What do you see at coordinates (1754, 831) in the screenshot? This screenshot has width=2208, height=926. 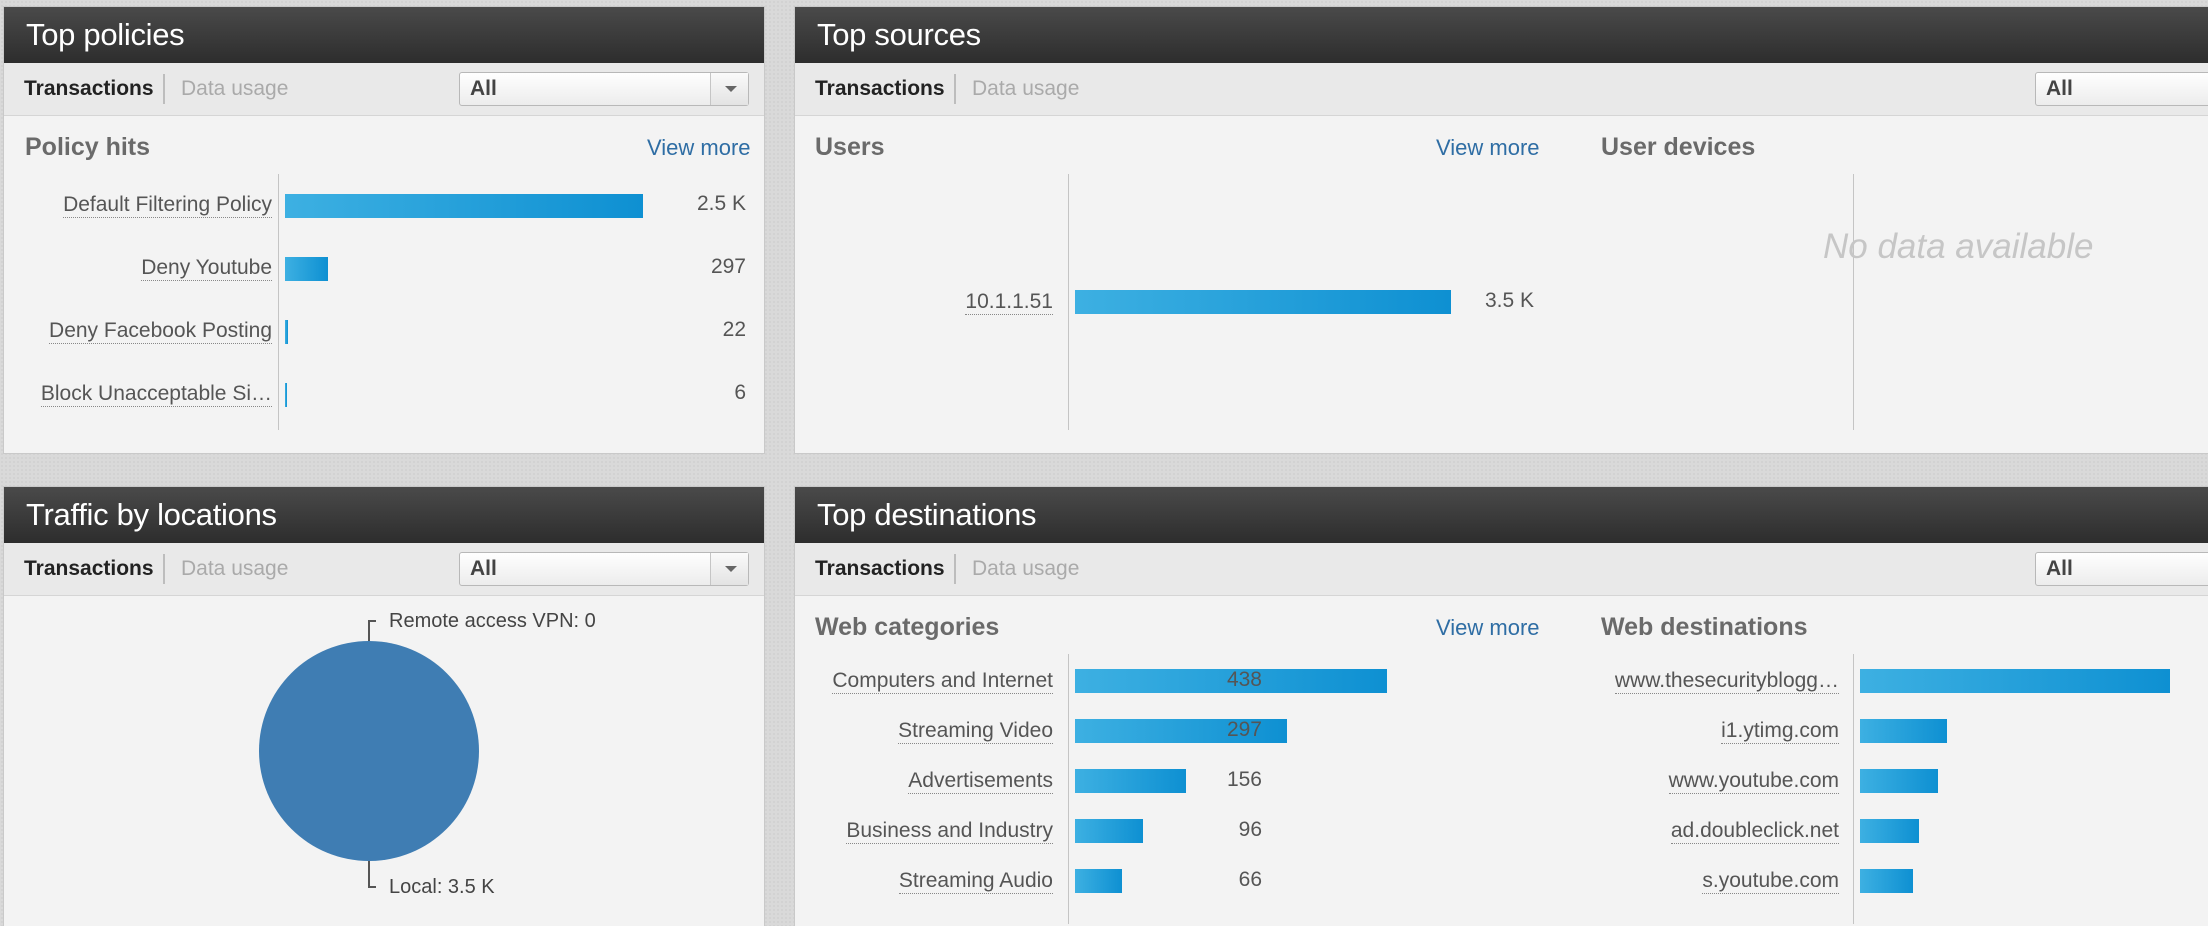 I see `destination-label: ad.doubleclick.net` at bounding box center [1754, 831].